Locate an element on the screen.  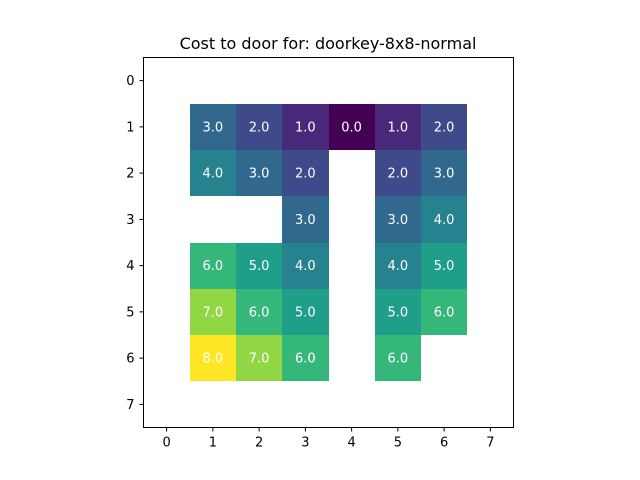
cell-value-label: 0.0 is located at coordinates (351, 127).